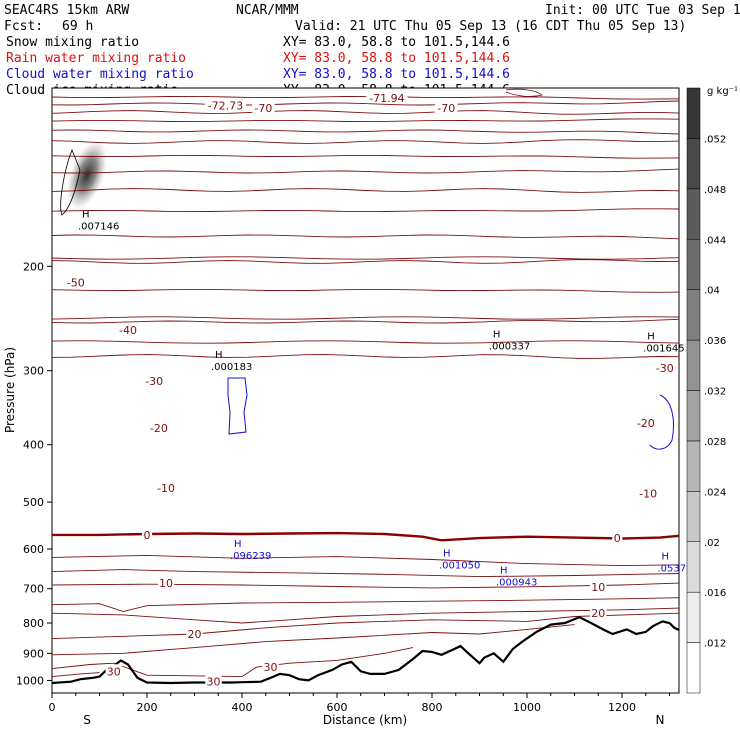 The width and height of the screenshot is (740, 740). I want to click on colorbar-tick-label: .036, so click(715, 341).